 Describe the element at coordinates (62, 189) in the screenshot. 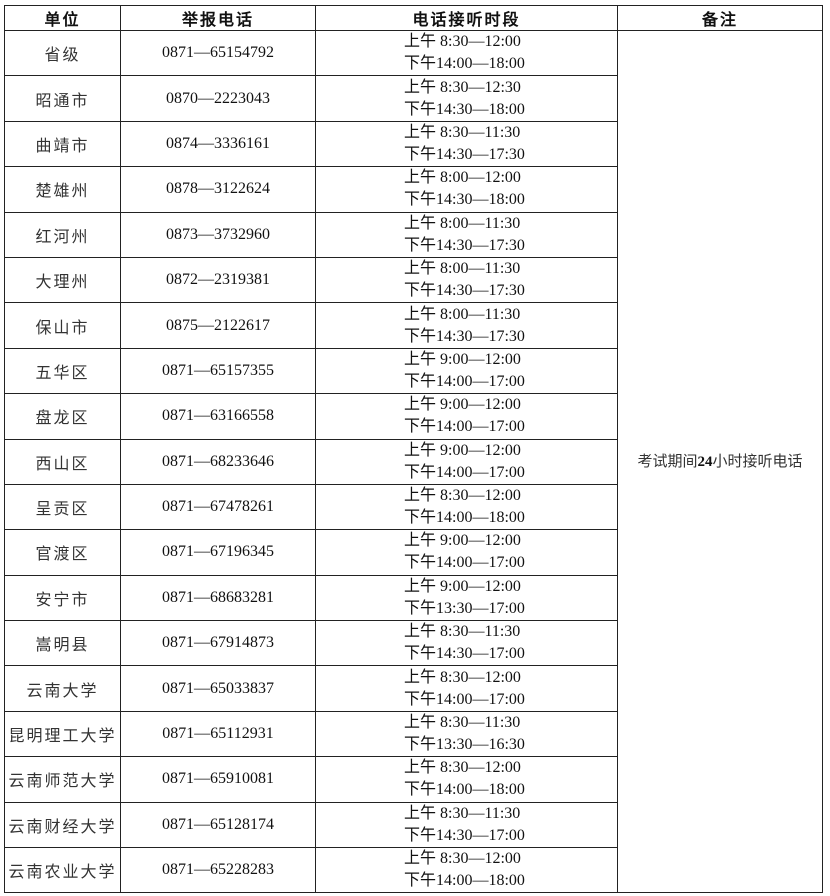

I see `unit-cell: 楚雄州` at that location.